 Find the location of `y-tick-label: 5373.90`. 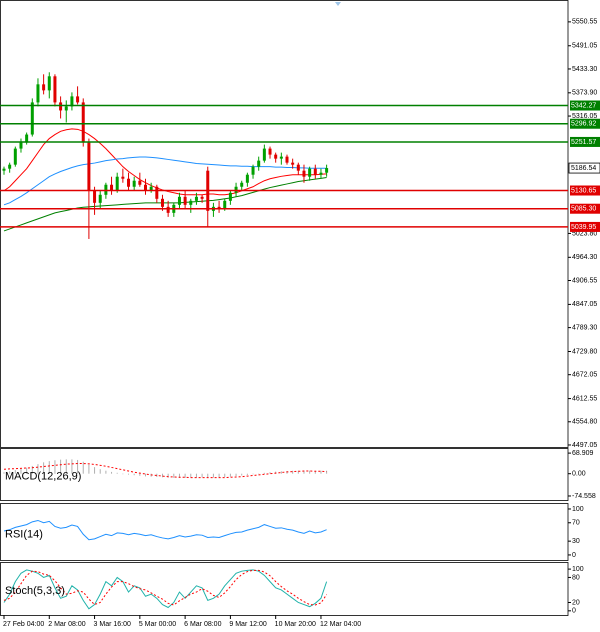

y-tick-label: 5373.90 is located at coordinates (584, 93).